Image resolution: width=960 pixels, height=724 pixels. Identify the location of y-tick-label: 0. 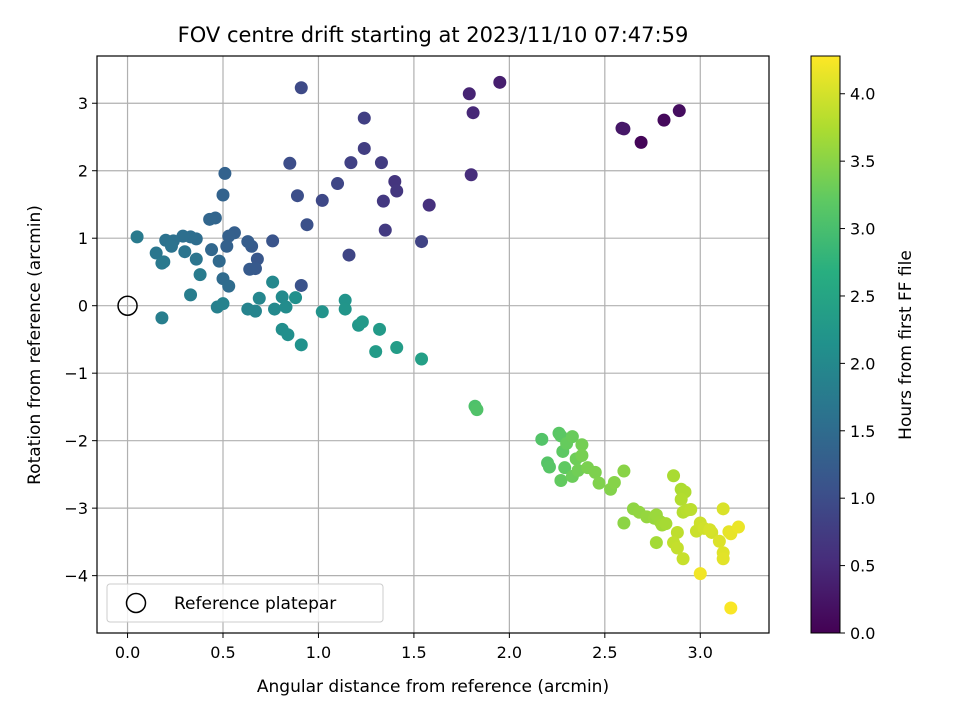
(83, 306).